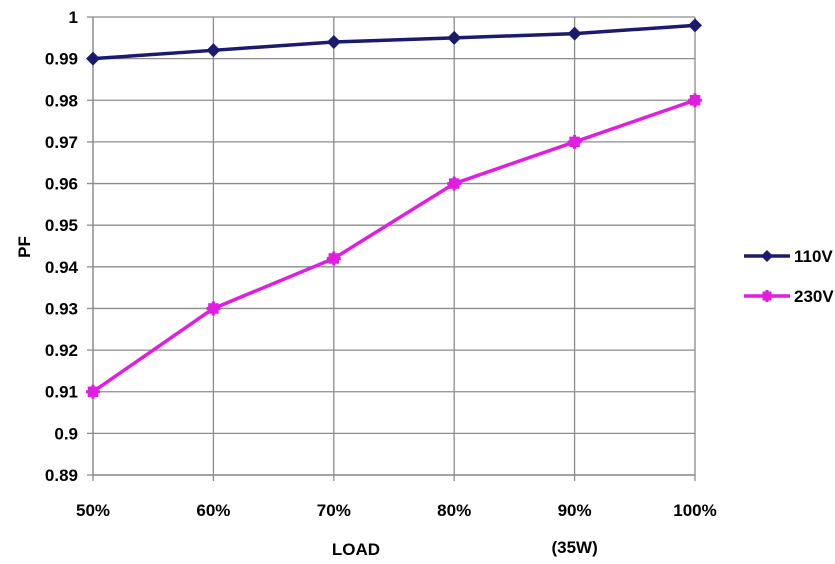  Describe the element at coordinates (24, 247) in the screenshot. I see `y-axis-title: PF` at that location.